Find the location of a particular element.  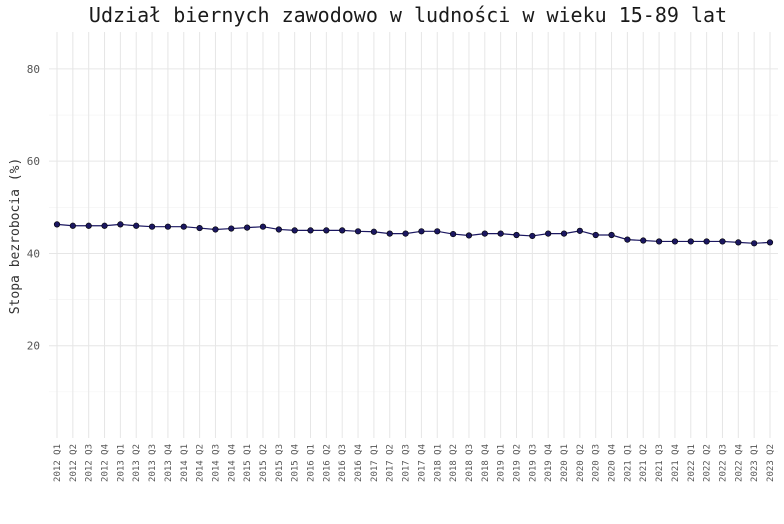

series-layer is located at coordinates (413, 234).